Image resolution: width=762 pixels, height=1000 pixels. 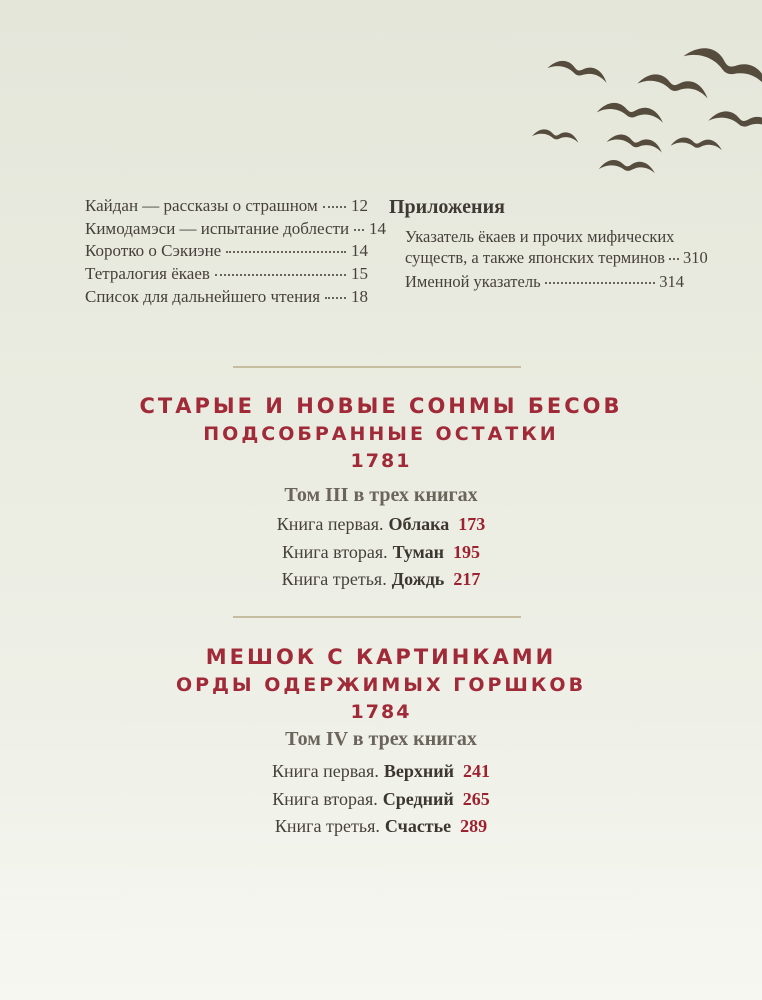 I want to click on appendix-entry-page: 314, so click(x=671, y=281).